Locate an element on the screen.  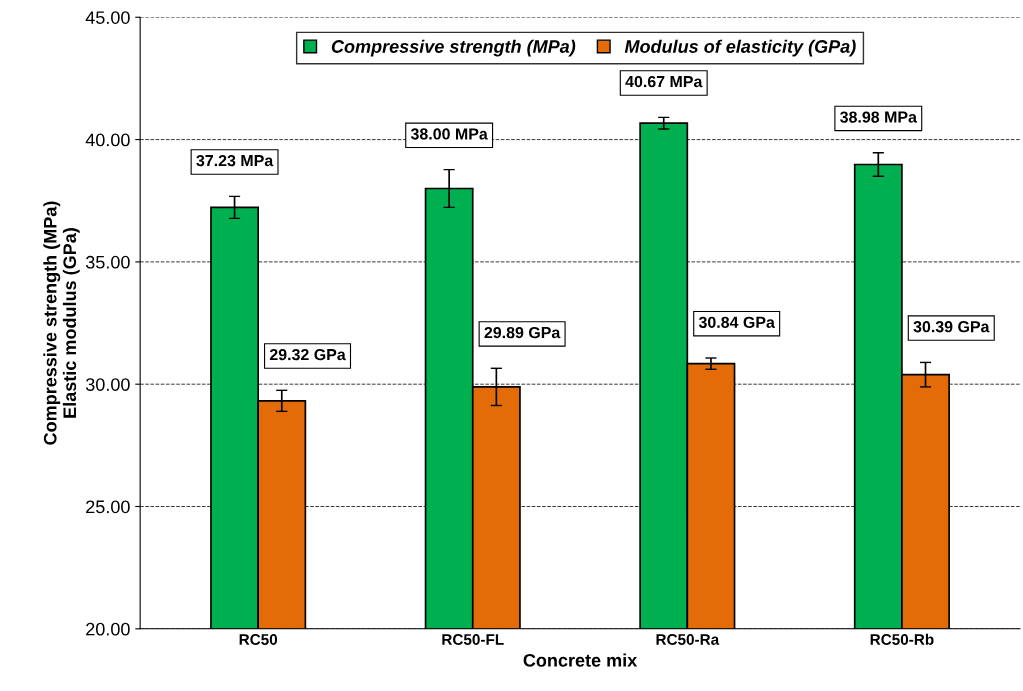
data-label: 37.23 MPa is located at coordinates (235, 160).